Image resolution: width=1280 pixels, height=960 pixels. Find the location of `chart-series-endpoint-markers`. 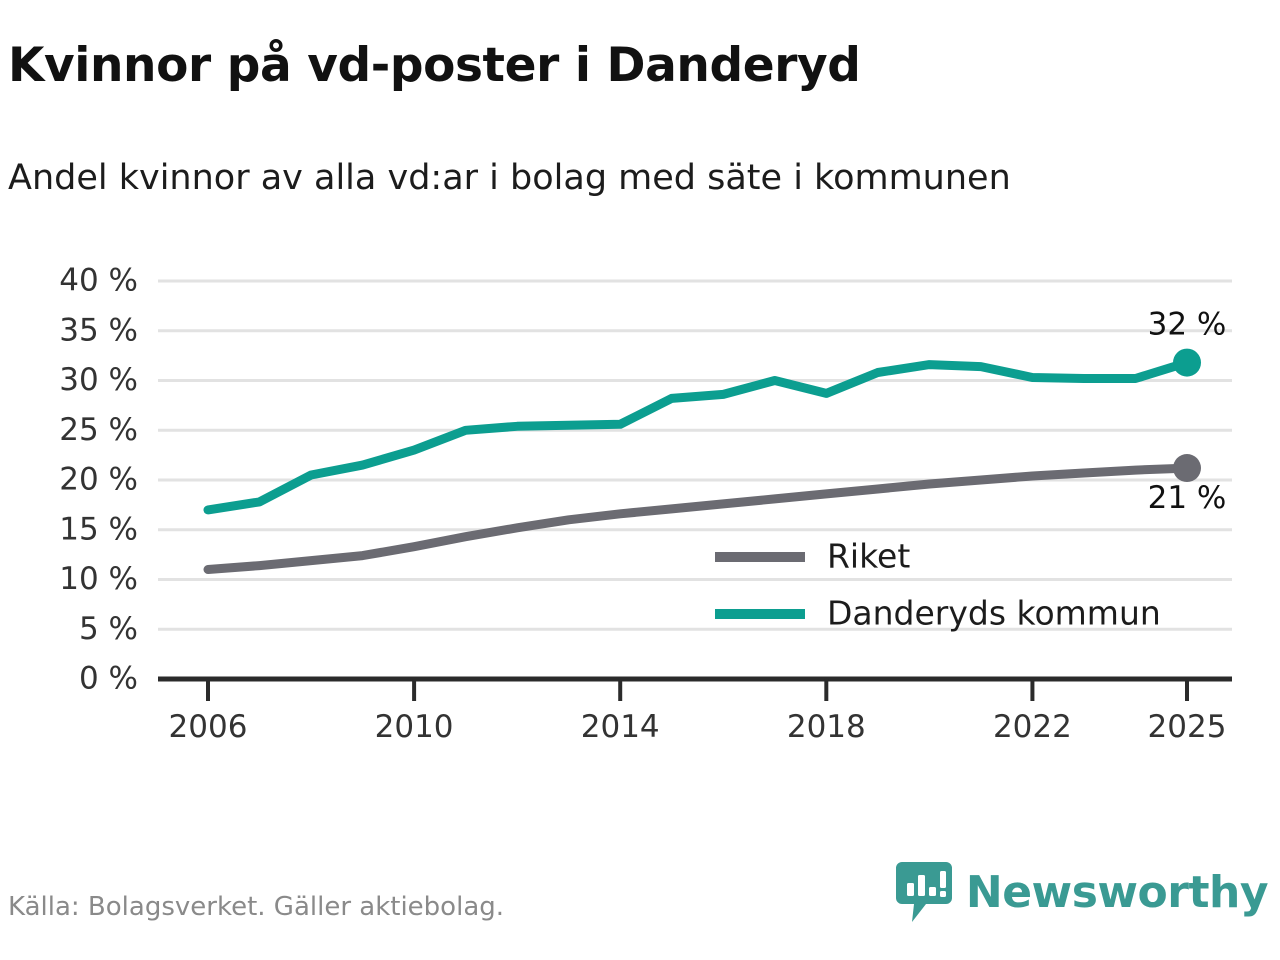

chart-series-endpoint-markers is located at coordinates (1187, 415).